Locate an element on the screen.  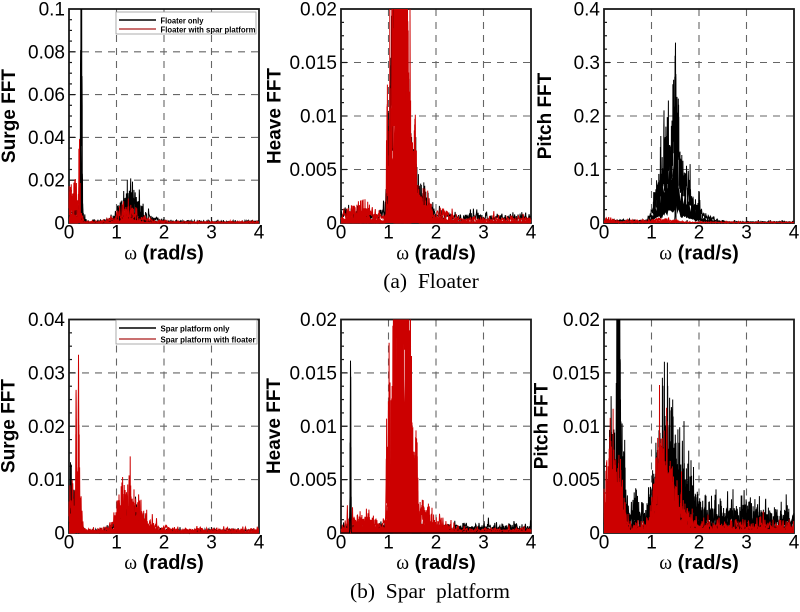
svg-text: Spar platform only is located at coordinates (195, 329).